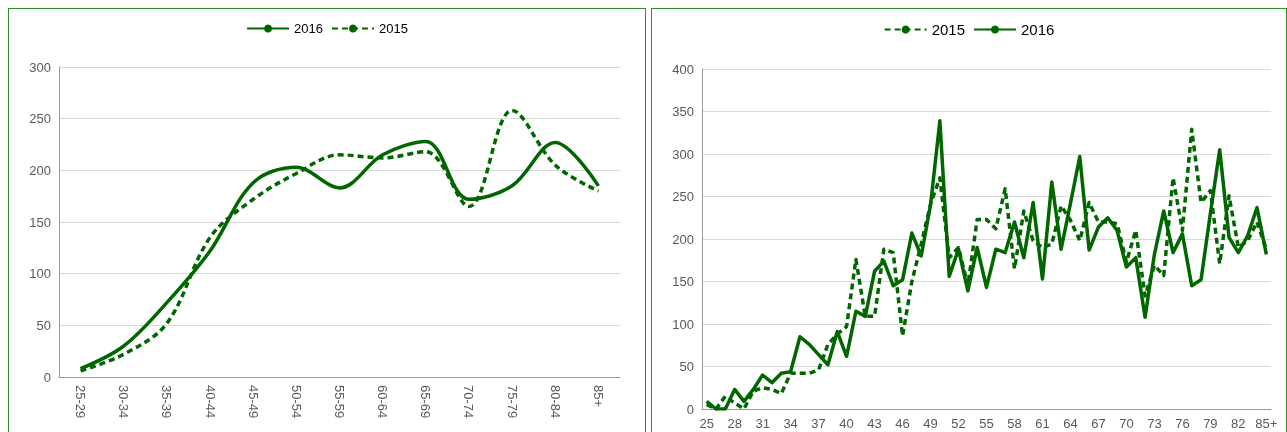  I want to click on x-tick-label: 70, so click(1126, 423).